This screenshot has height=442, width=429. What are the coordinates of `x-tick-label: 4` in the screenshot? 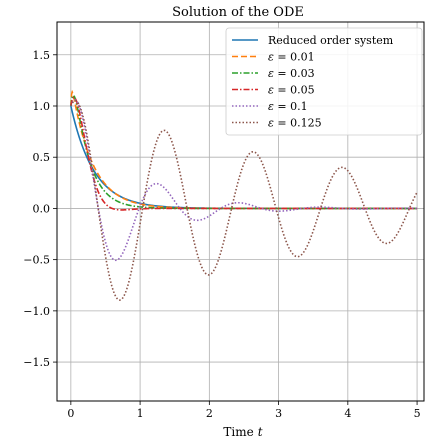 It's located at (347, 413).